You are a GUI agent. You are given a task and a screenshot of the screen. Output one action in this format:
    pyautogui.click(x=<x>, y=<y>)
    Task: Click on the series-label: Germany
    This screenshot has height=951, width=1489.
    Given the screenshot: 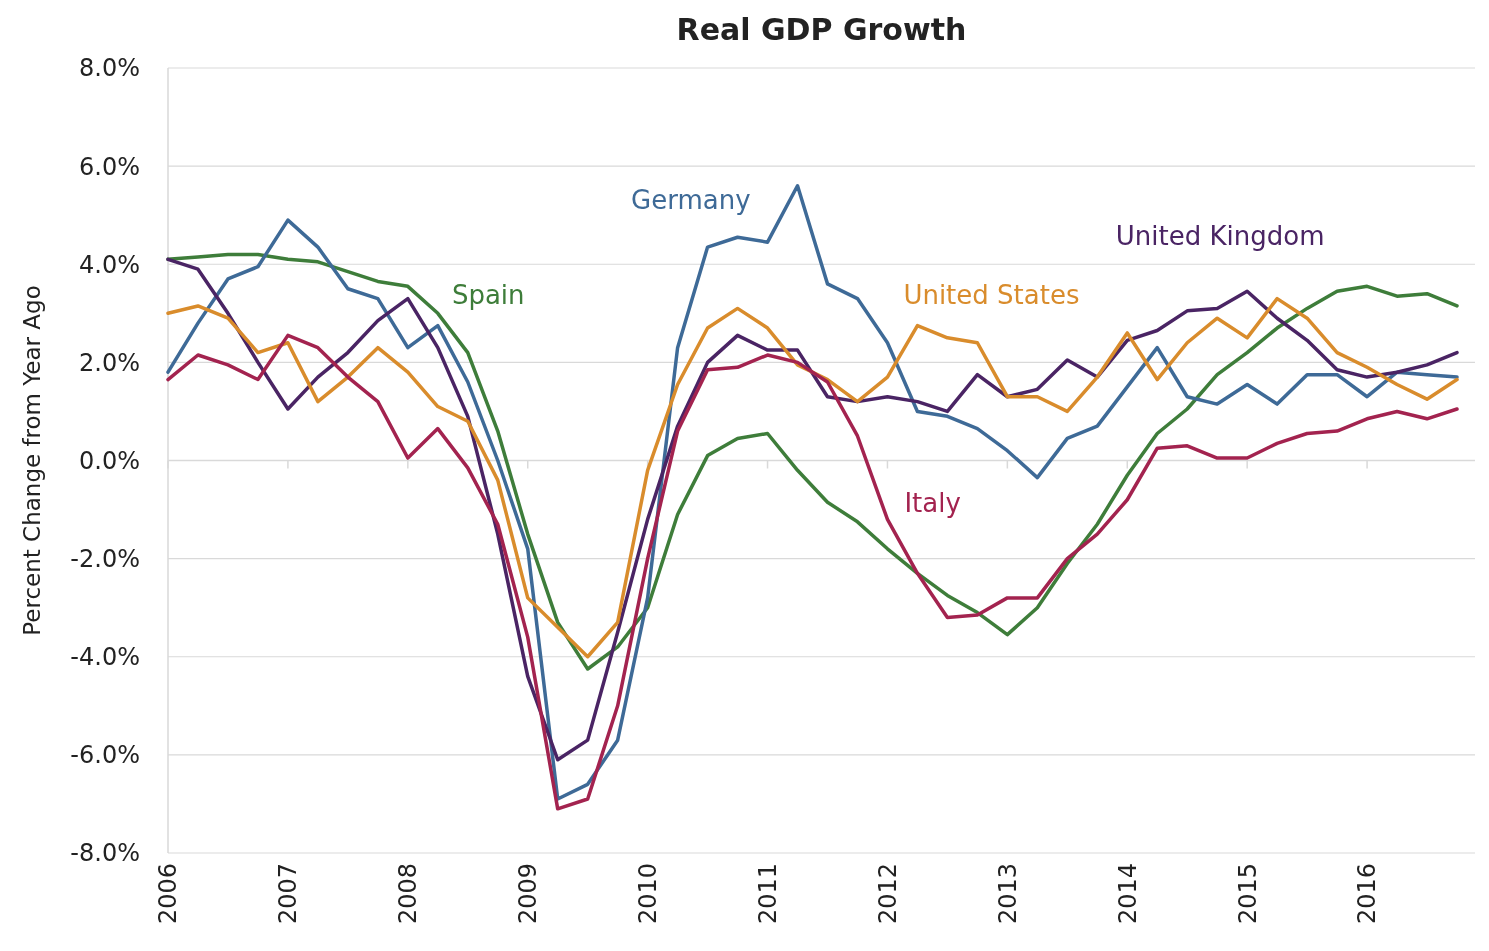 What is the action you would take?
    pyautogui.click(x=691, y=200)
    